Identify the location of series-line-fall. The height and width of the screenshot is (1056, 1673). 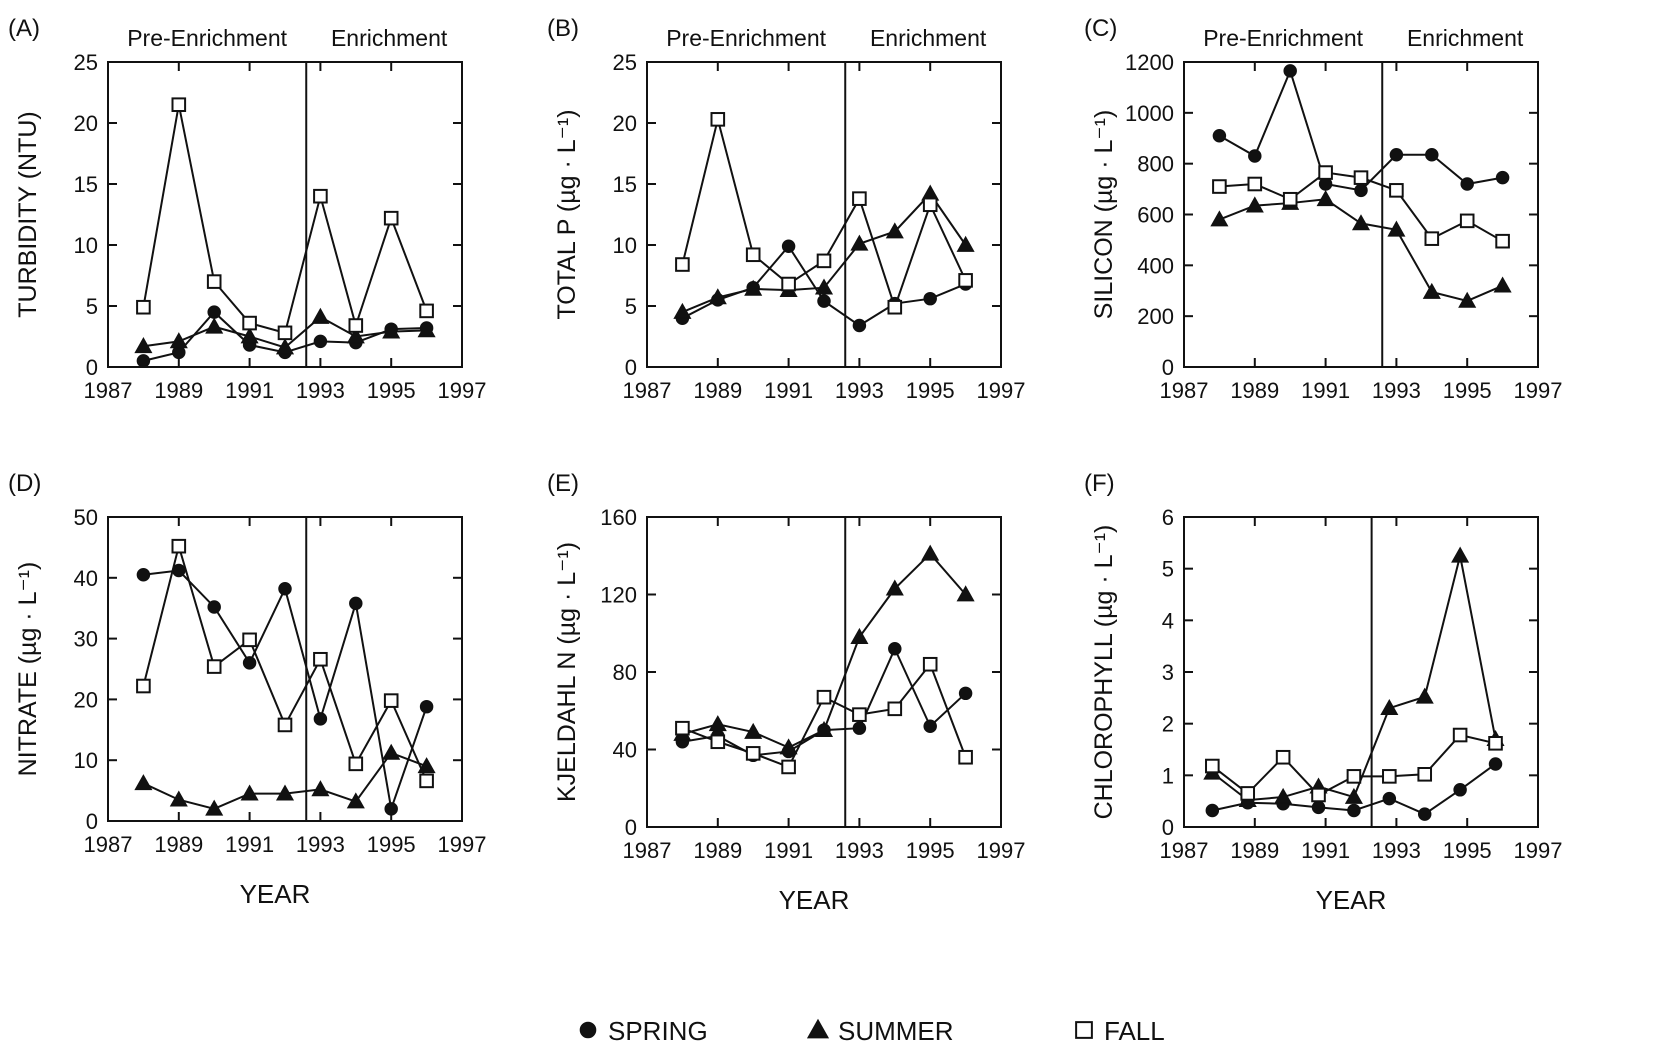
(824, 715).